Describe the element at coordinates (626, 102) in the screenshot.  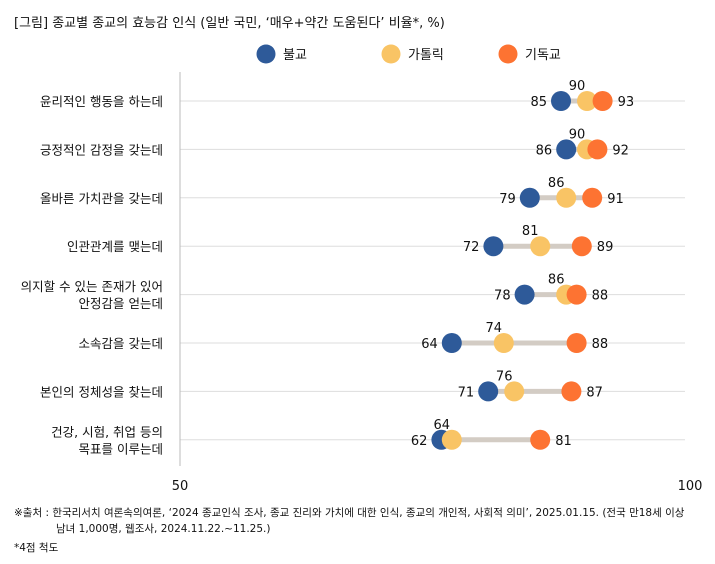
I see `data-label: 93` at that location.